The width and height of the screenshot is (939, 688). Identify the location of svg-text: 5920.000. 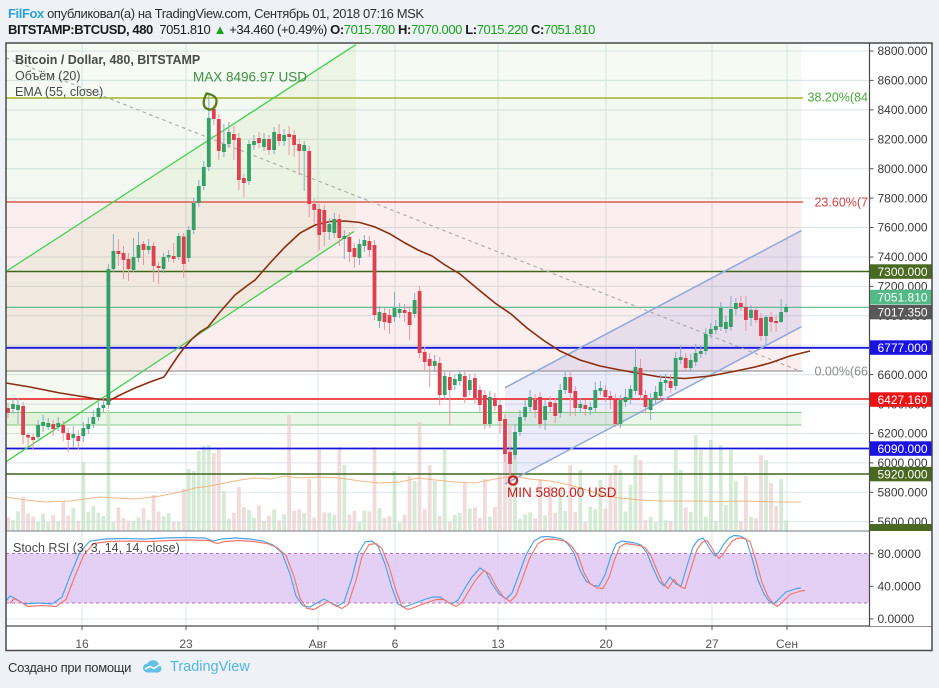
(903, 474).